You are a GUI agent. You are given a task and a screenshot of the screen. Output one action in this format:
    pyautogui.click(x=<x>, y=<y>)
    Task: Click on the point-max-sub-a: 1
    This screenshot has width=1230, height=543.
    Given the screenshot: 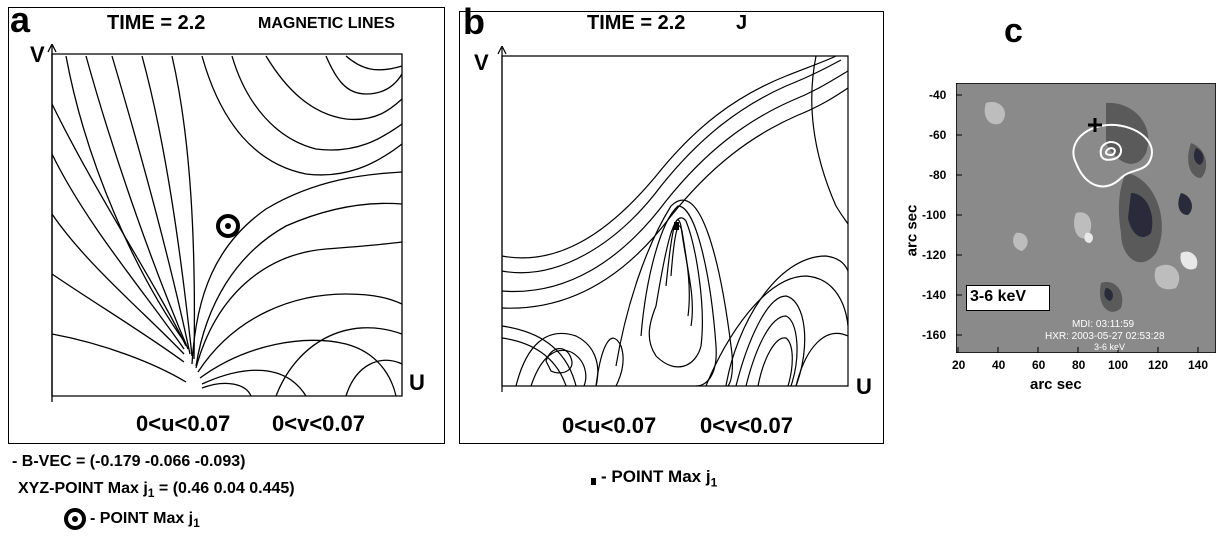 What is the action you would take?
    pyautogui.click(x=196, y=523)
    